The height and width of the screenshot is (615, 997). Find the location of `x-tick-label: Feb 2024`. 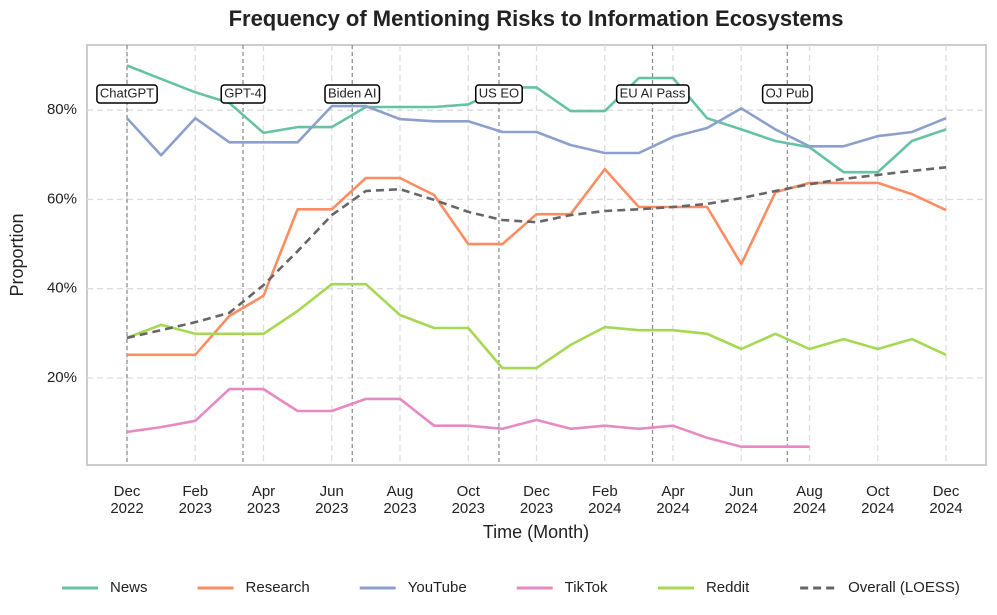

x-tick-label: Feb 2024 is located at coordinates (605, 500).